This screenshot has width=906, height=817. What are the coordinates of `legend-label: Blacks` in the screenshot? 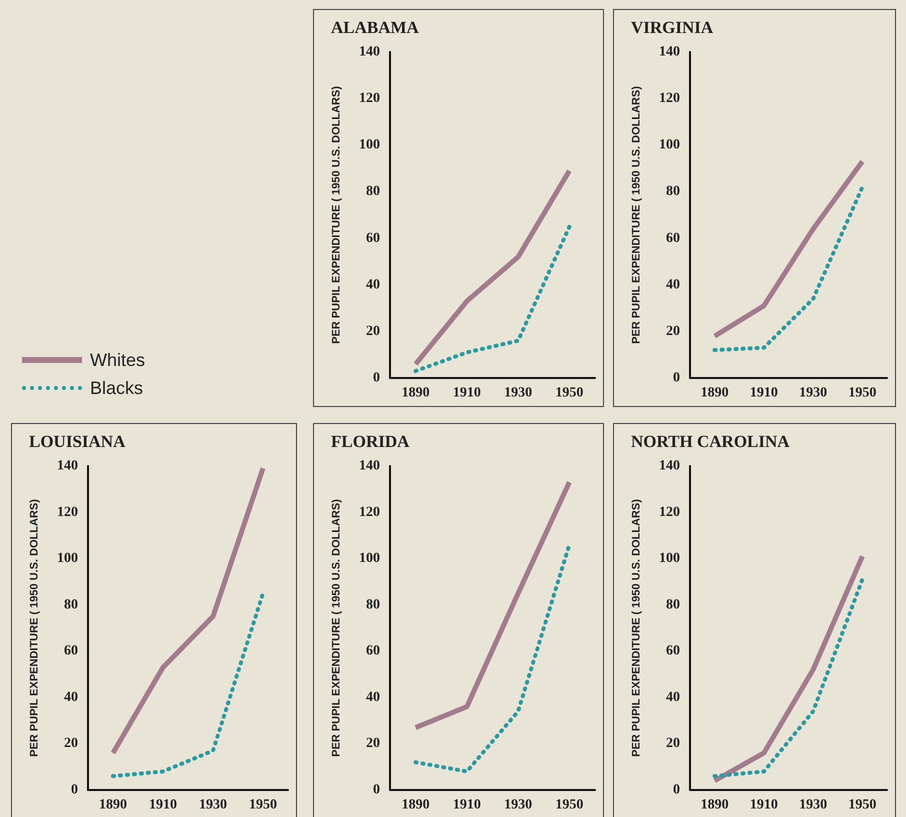 It's located at (117, 388).